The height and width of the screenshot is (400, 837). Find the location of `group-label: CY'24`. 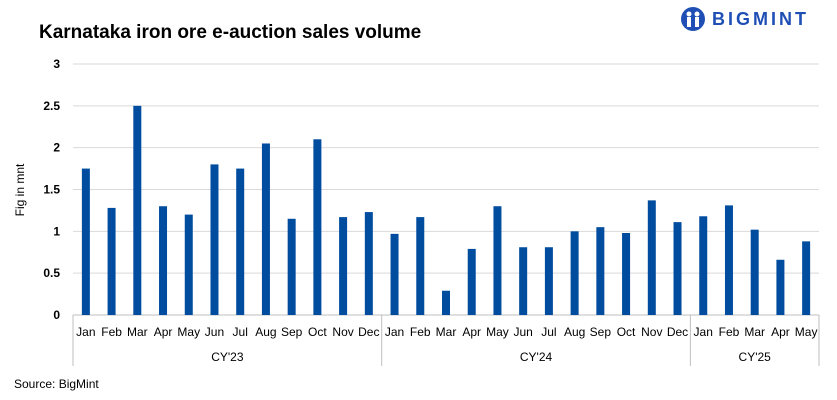

group-label: CY'24 is located at coordinates (536, 357).